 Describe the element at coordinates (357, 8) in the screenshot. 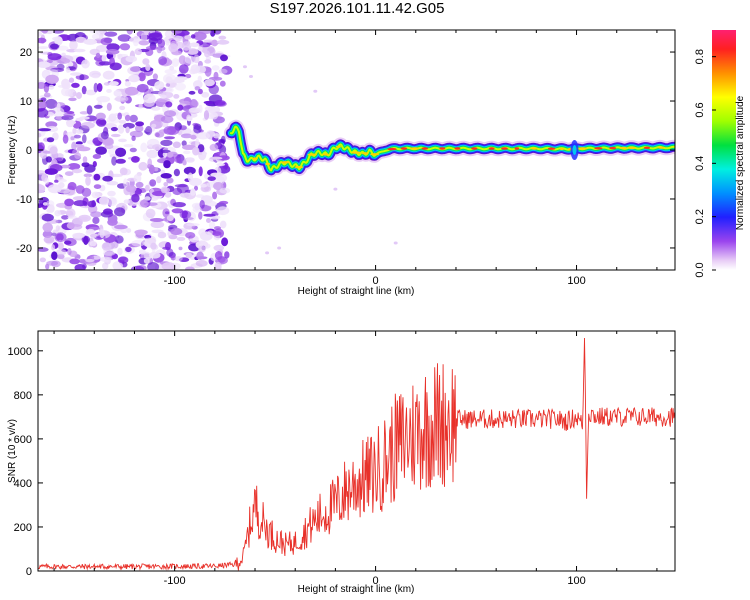

I see `chart-title: S197.2026.101.11.42.G05` at that location.